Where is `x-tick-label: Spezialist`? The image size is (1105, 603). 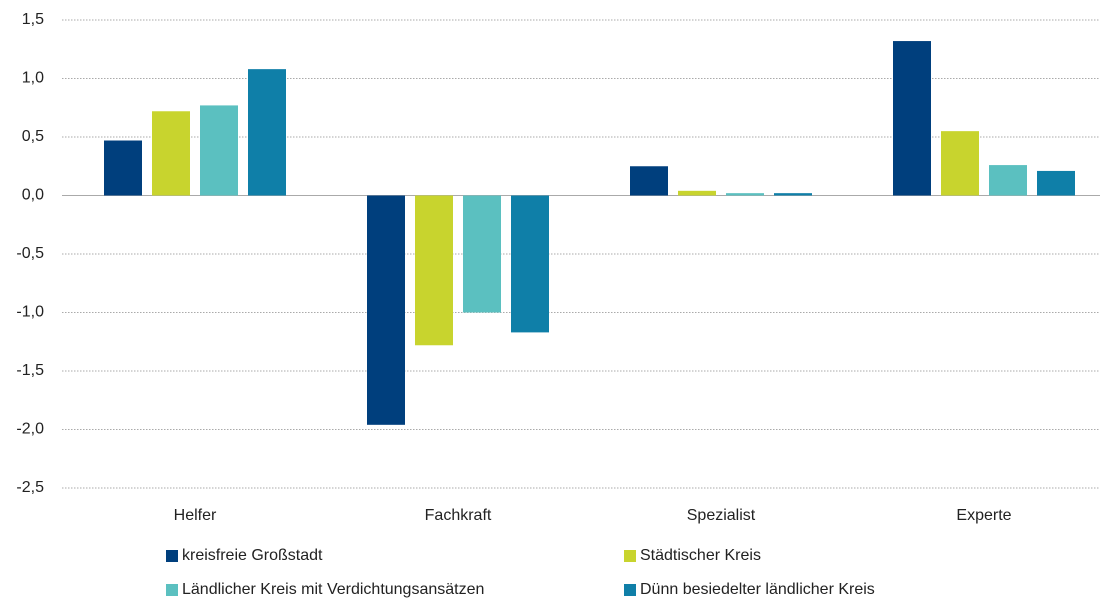 x-tick-label: Spezialist is located at coordinates (721, 515).